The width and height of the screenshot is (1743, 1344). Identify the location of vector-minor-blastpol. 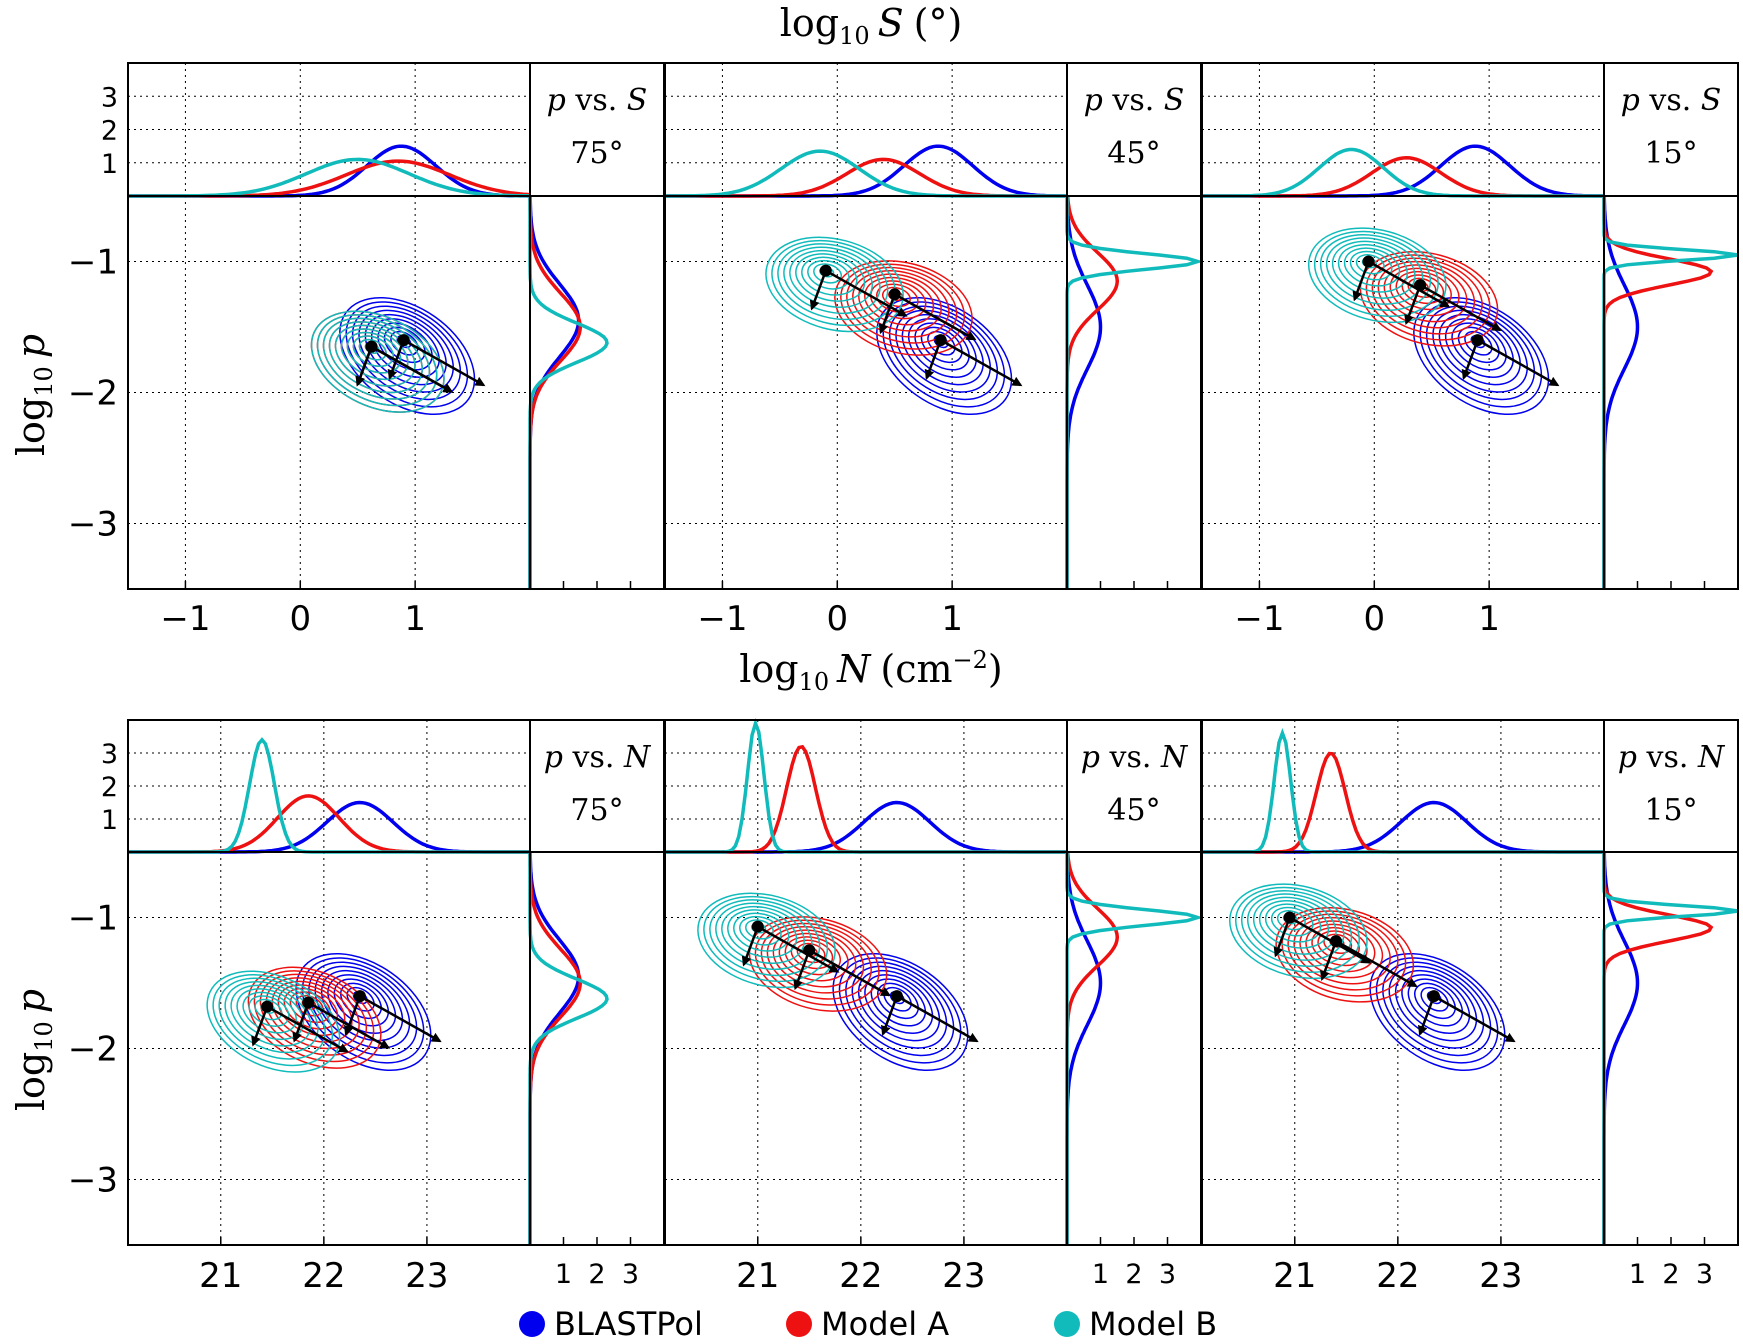
(1470, 359).